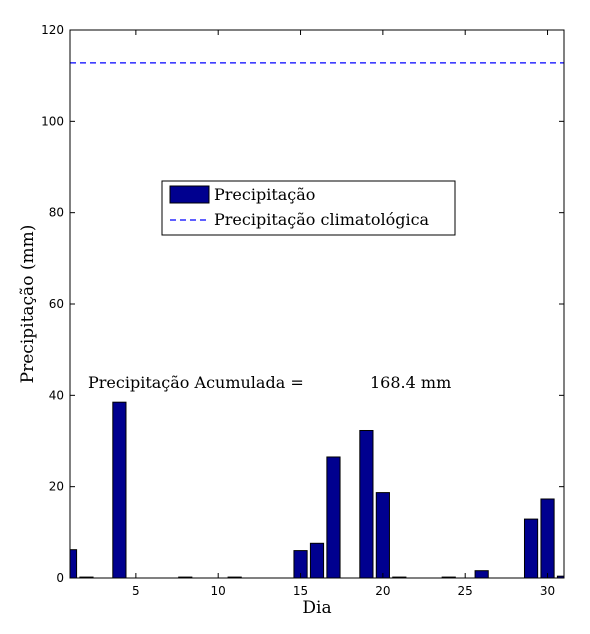 Image resolution: width=590 pixels, height=634 pixels. What do you see at coordinates (300, 591) in the screenshot?
I see `x-tick-label: 15` at bounding box center [300, 591].